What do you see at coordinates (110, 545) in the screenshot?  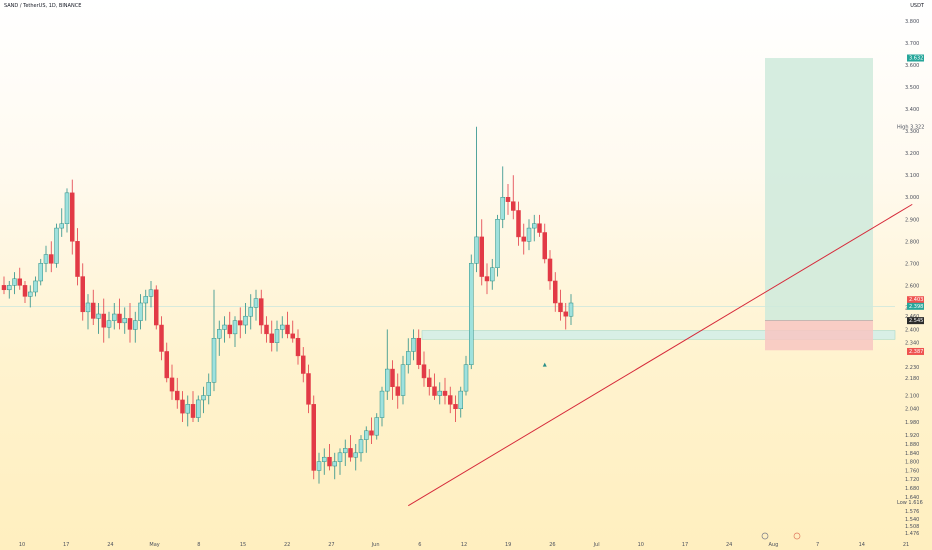 I see `time-label: 24` at bounding box center [110, 545].